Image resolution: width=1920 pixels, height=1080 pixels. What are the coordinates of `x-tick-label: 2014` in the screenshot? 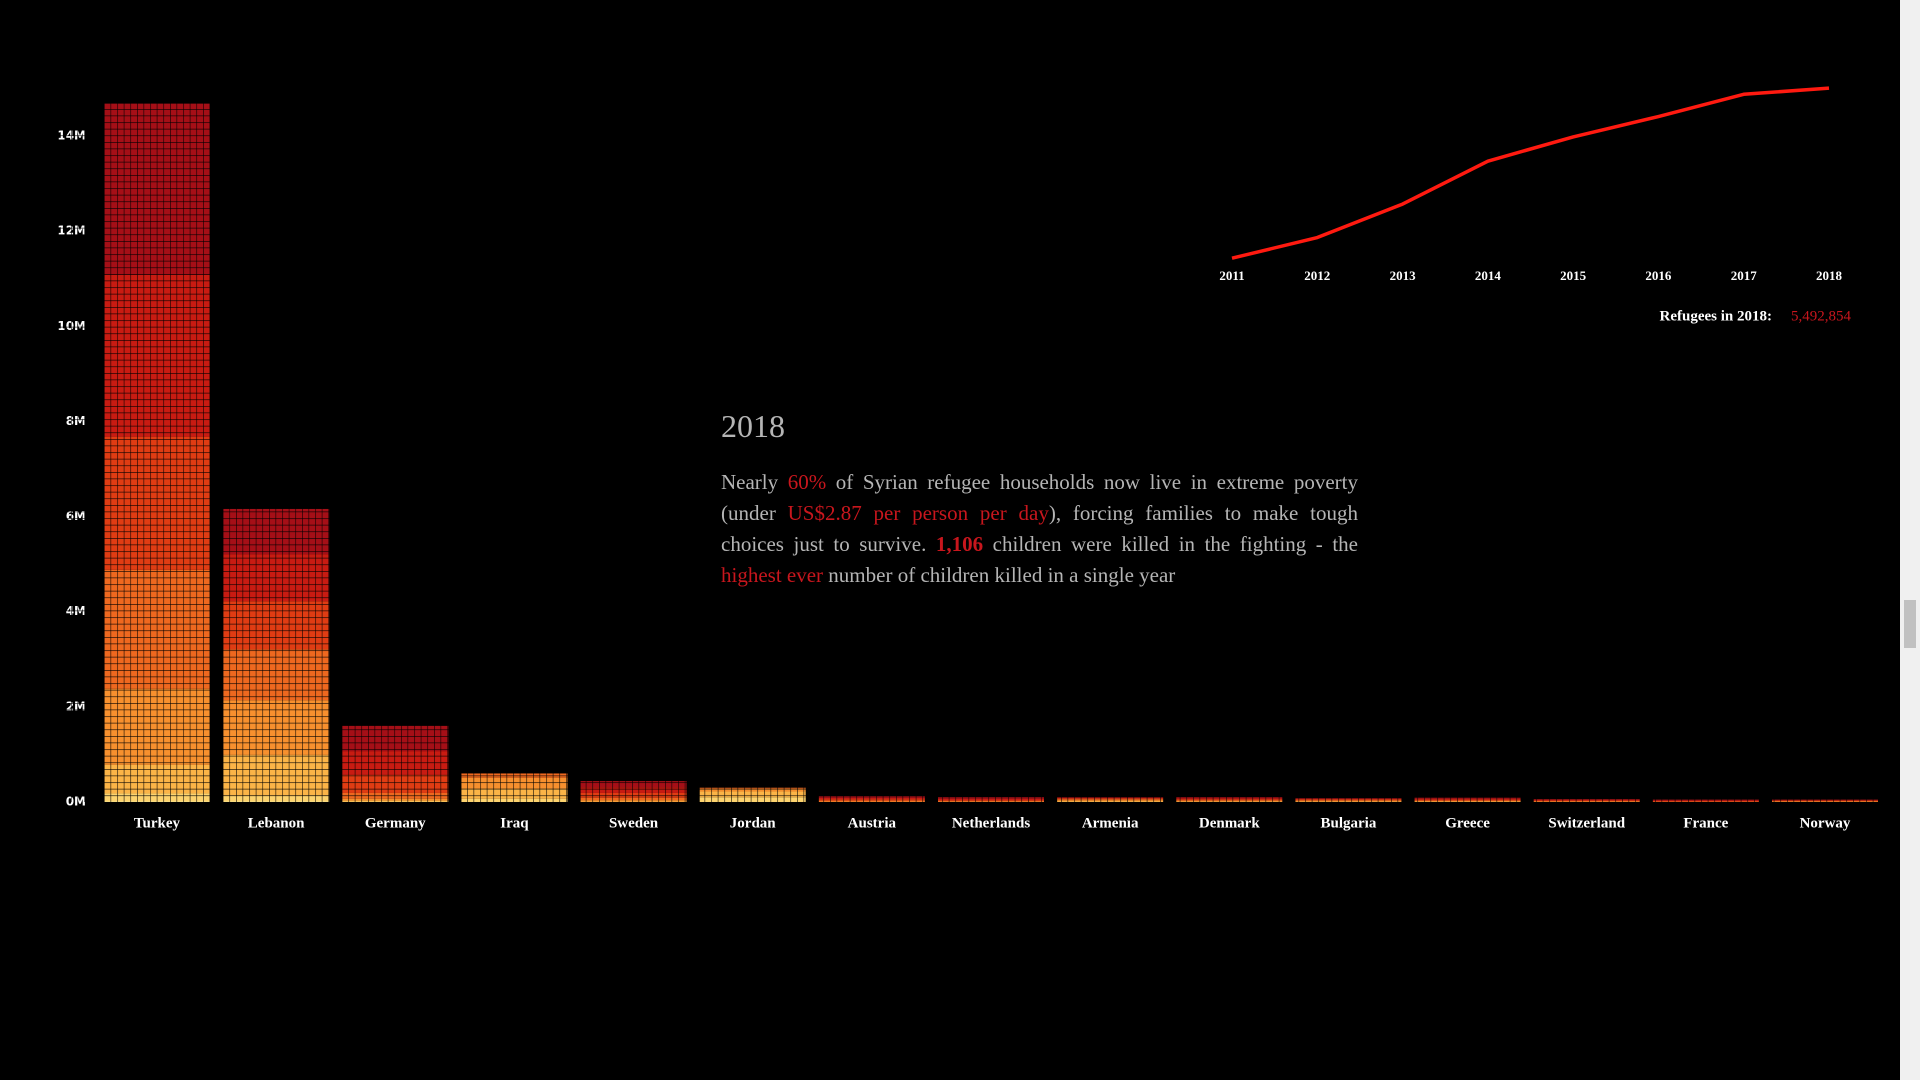 It's located at (1488, 275).